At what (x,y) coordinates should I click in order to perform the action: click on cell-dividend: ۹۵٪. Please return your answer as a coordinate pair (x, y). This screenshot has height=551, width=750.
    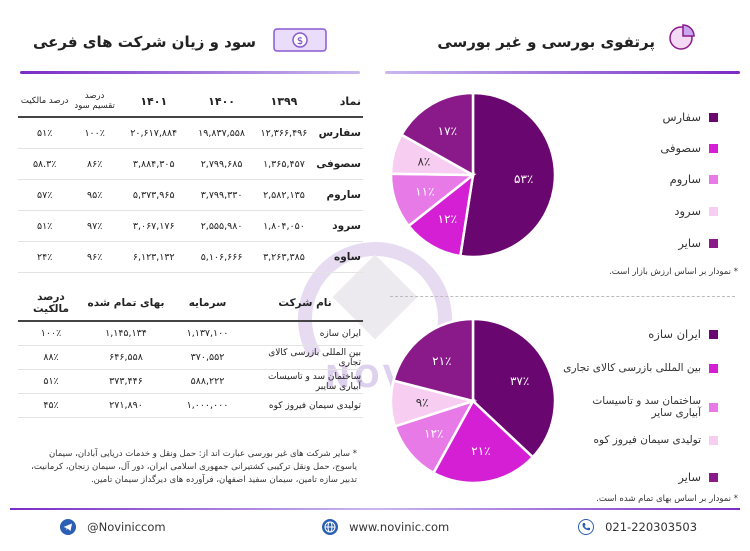
    Looking at the image, I should click on (94, 195).